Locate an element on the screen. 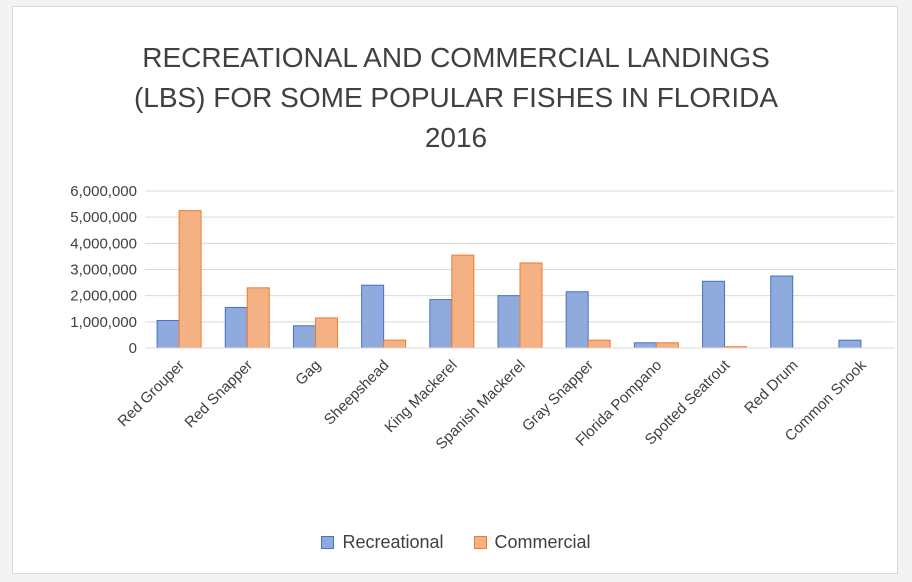 This screenshot has height=582, width=912. x-tick-label: Red Snapper is located at coordinates (219, 394).